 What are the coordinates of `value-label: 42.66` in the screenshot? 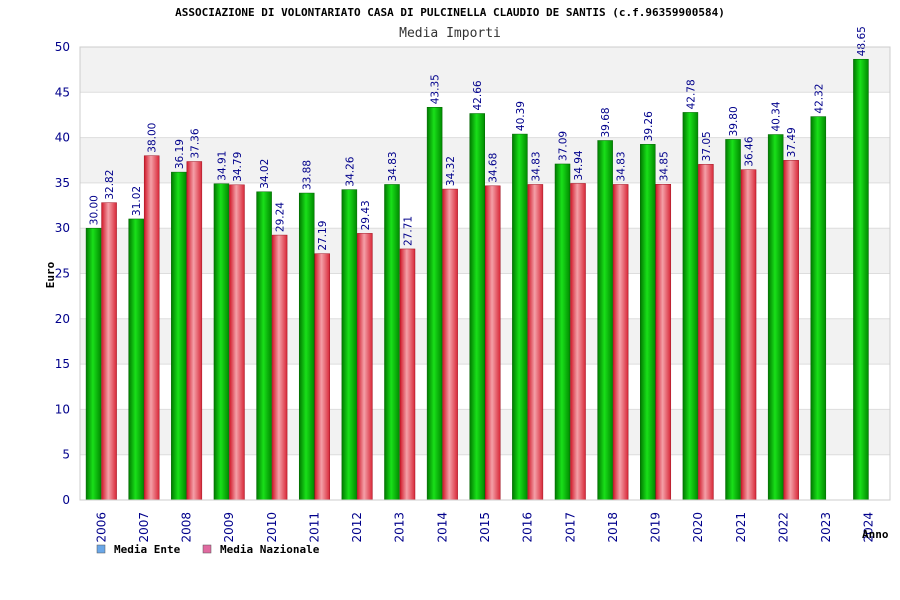 It's located at (478, 95).